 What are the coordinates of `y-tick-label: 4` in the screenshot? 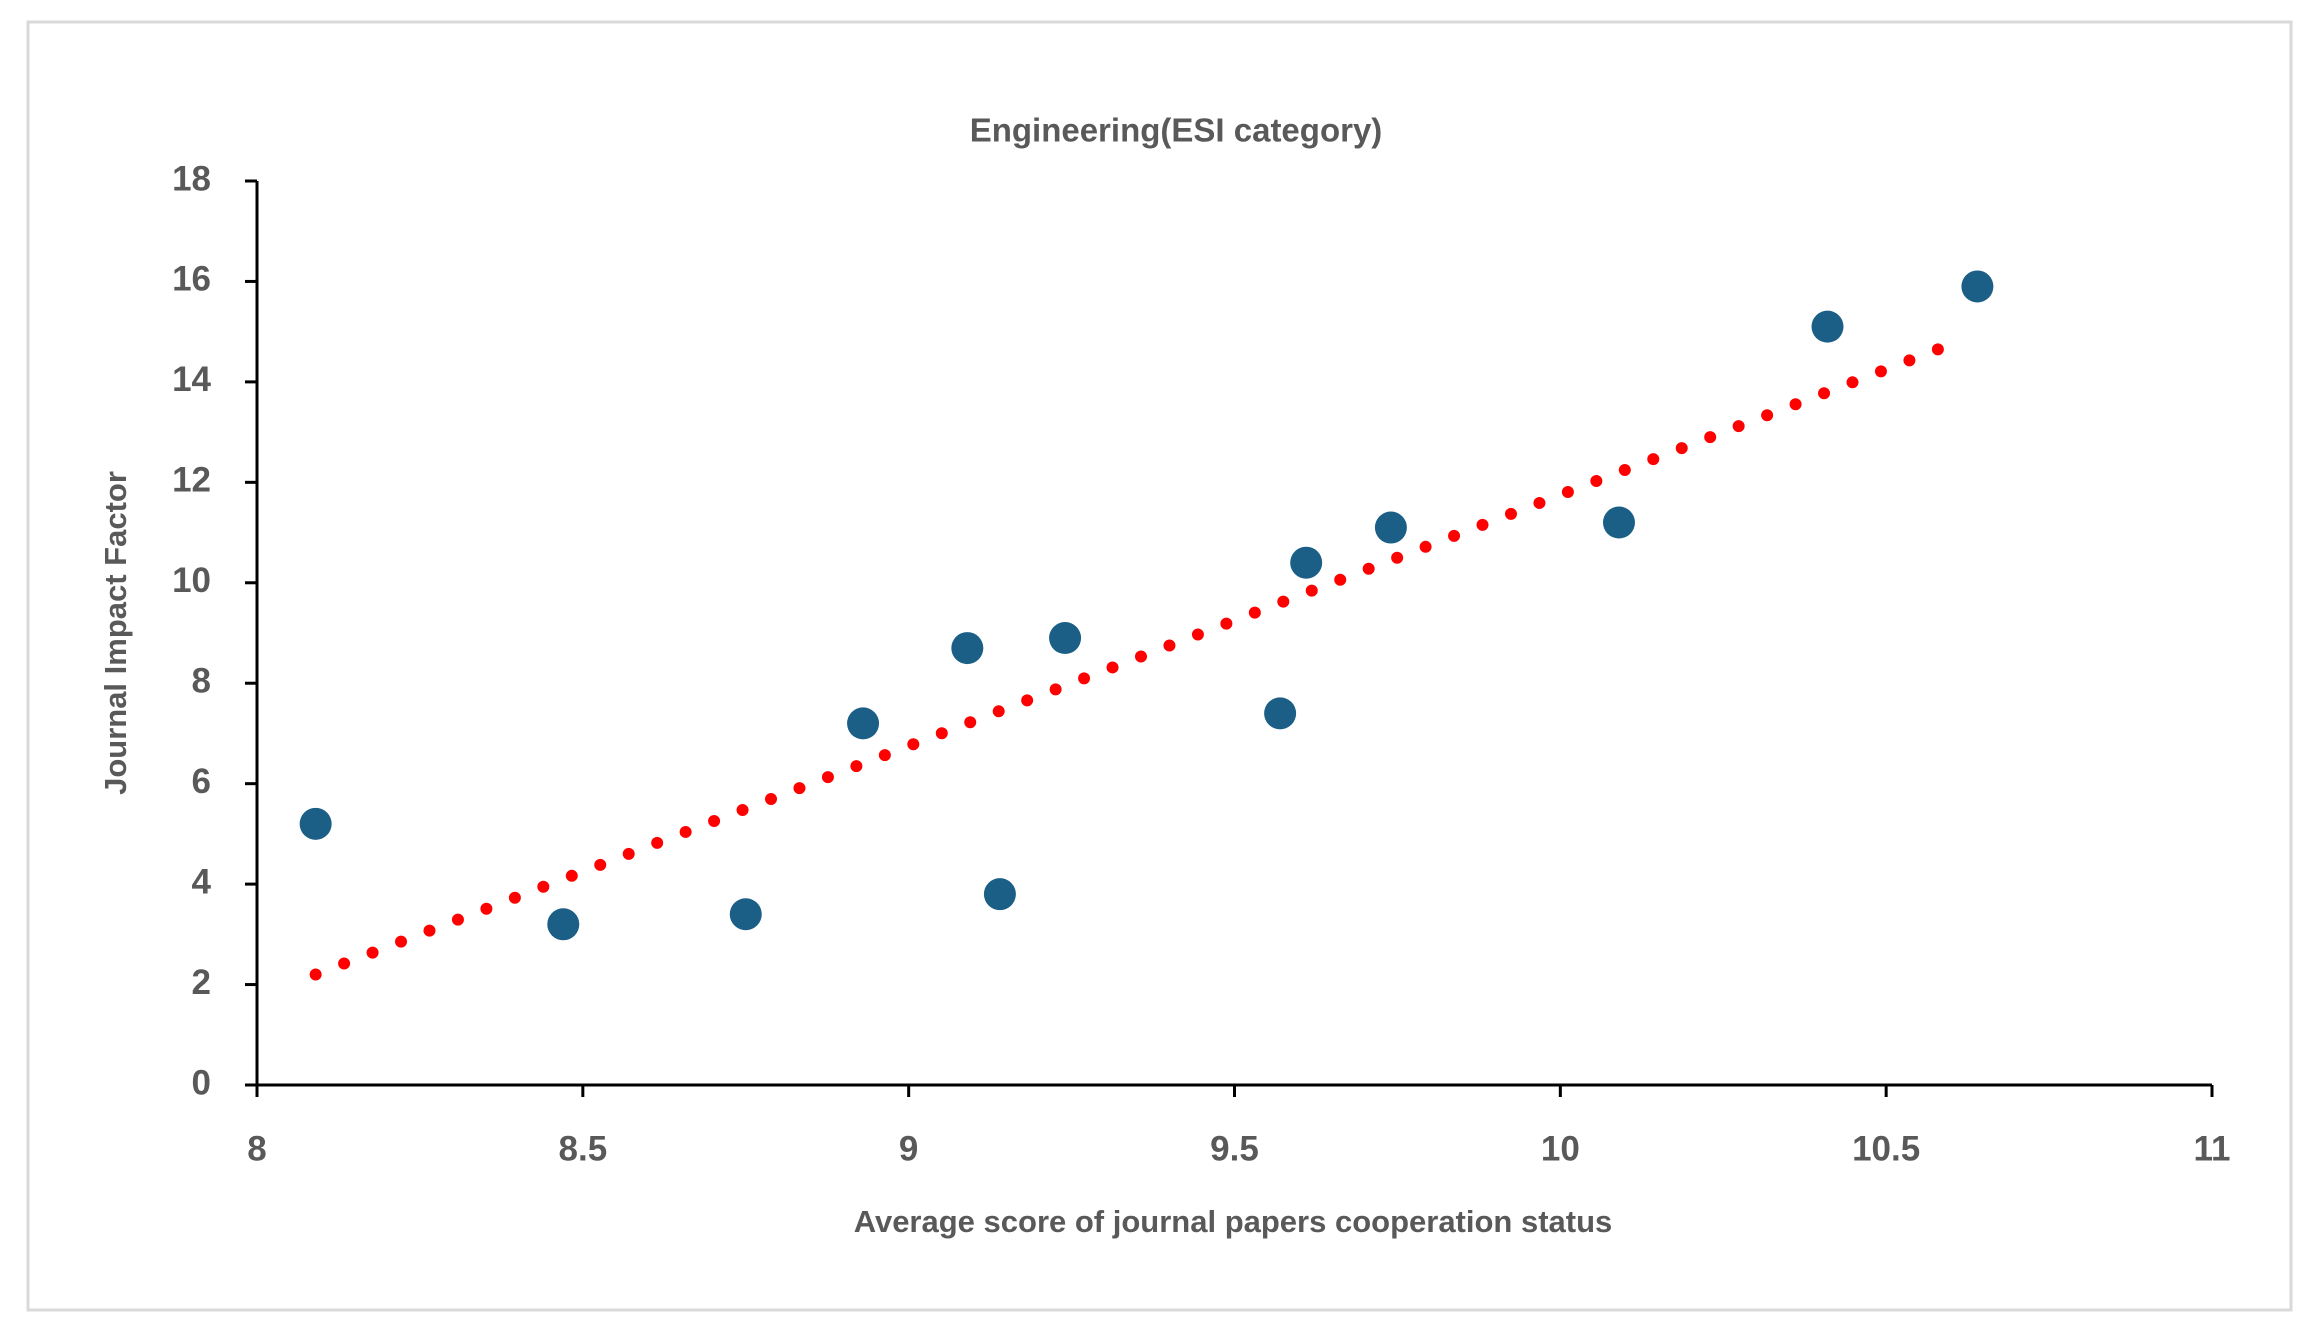 It's located at (202, 881).